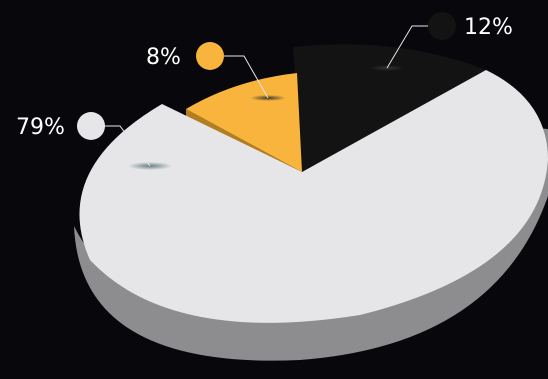 This screenshot has width=548, height=379. Describe the element at coordinates (488, 27) in the screenshot. I see `data-label-12: 12%` at that location.